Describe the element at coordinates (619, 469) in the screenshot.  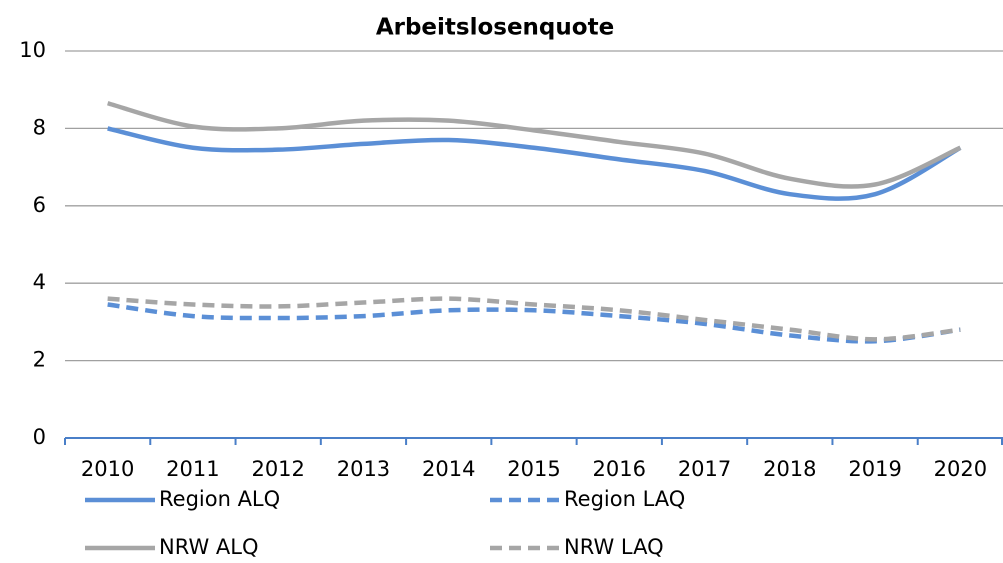
I see `x-tick-label: 2016` at that location.